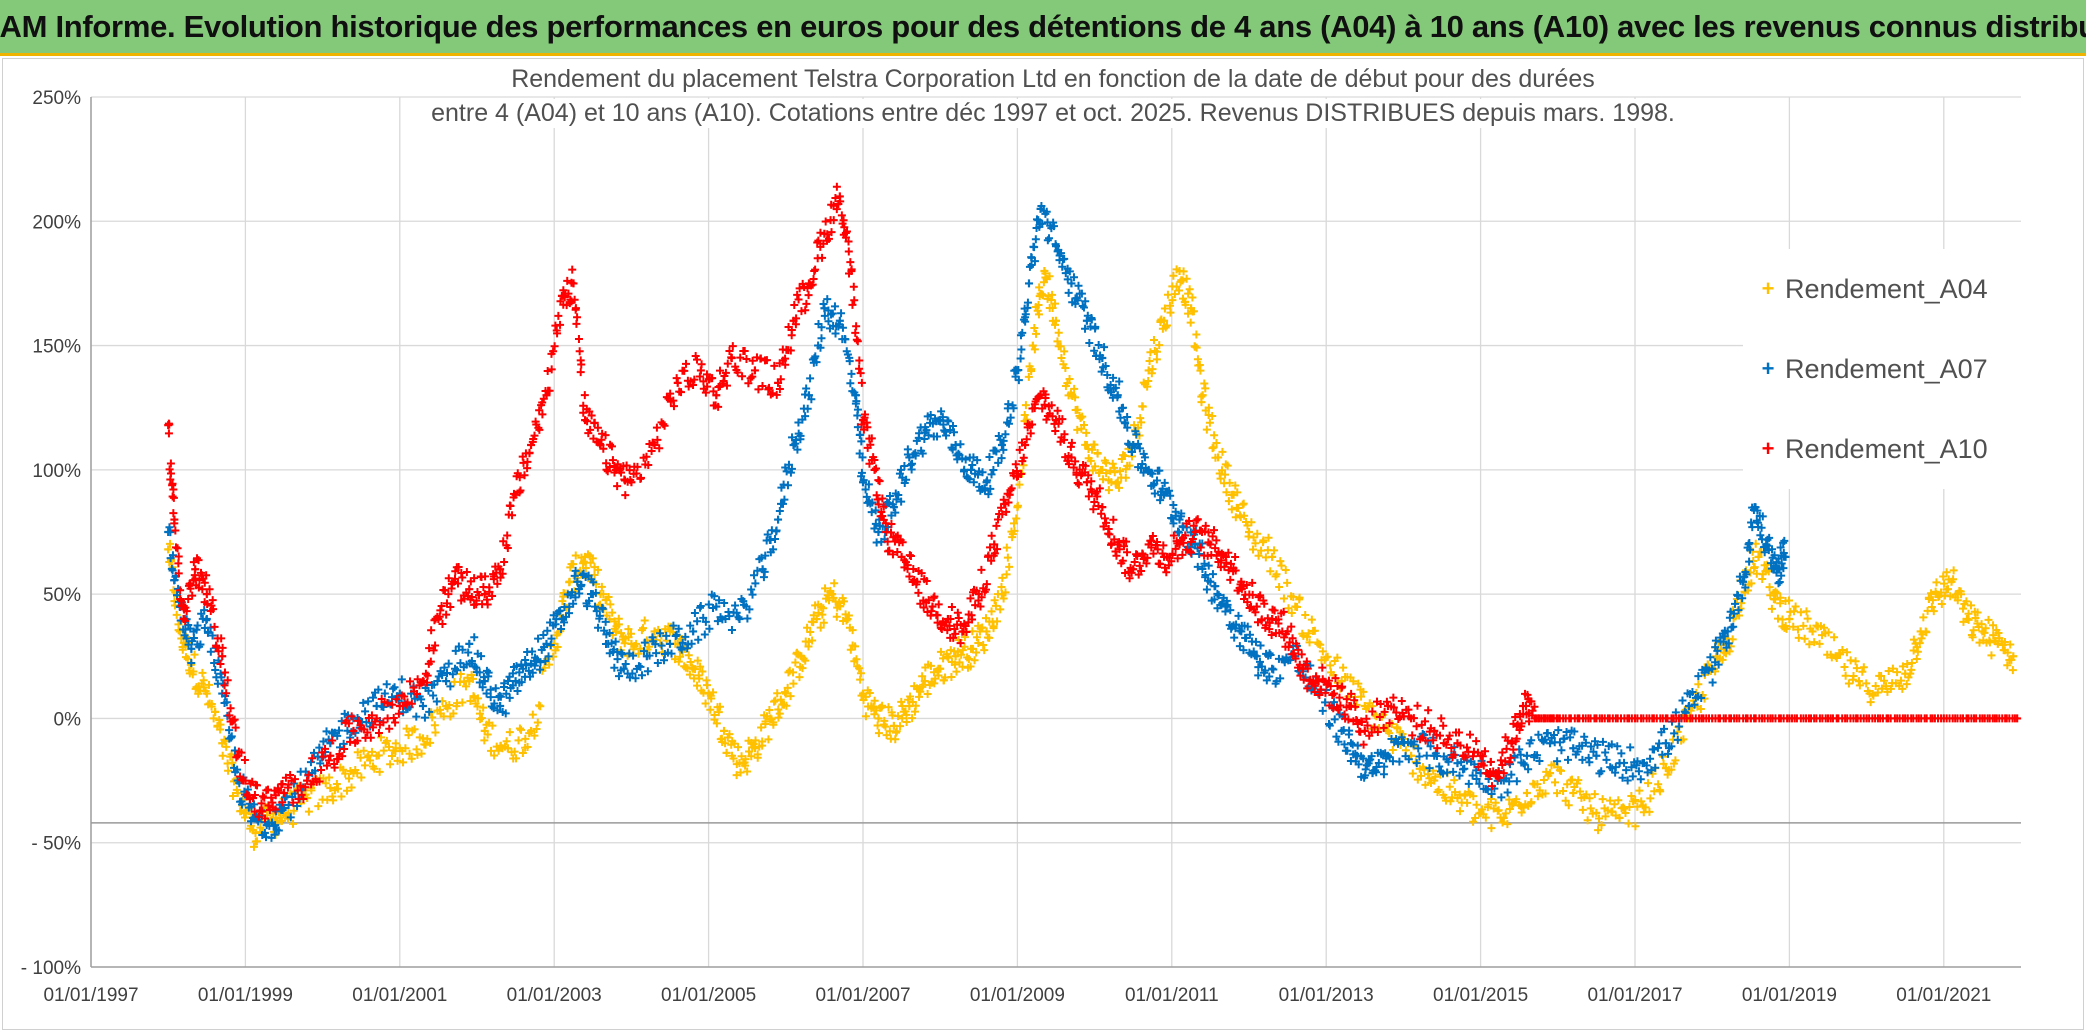 The height and width of the screenshot is (1032, 2086). What do you see at coordinates (62, 595) in the screenshot?
I see `y-tick-label: 50%` at bounding box center [62, 595].